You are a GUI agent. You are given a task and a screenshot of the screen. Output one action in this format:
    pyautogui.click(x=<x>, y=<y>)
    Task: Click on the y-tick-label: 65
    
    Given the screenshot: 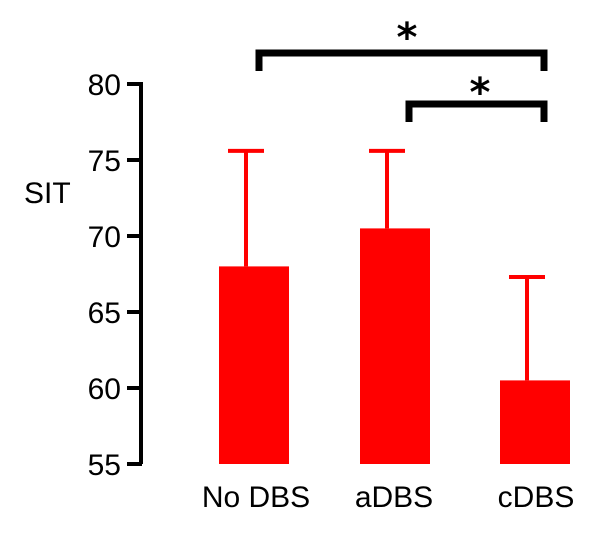 What is the action you would take?
    pyautogui.click(x=104, y=313)
    